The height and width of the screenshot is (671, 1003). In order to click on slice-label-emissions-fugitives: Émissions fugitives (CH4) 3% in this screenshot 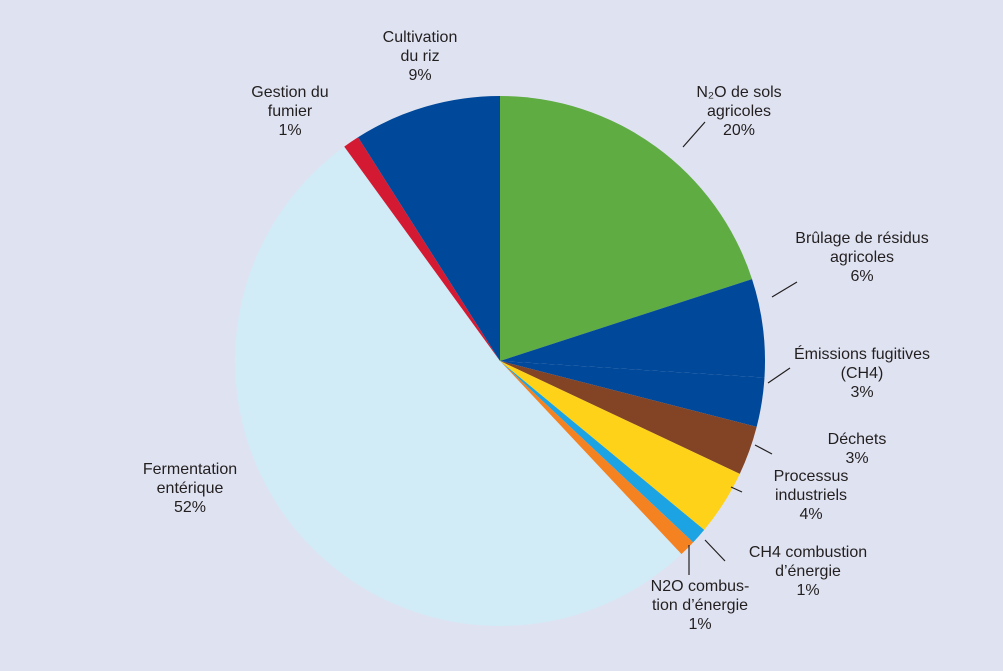, I will do `click(862, 372)`.